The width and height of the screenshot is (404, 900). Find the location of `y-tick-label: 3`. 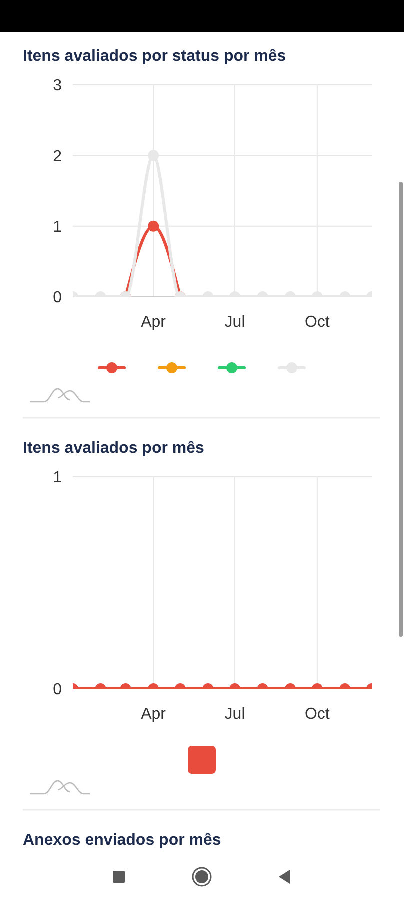

y-tick-label: 3 is located at coordinates (57, 86).